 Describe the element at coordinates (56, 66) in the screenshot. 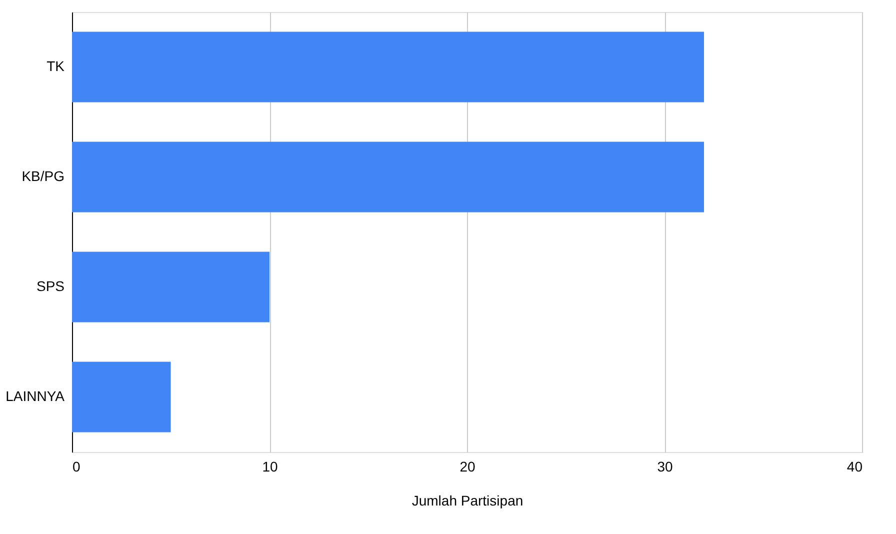

I see `y-tick-label: TK` at that location.